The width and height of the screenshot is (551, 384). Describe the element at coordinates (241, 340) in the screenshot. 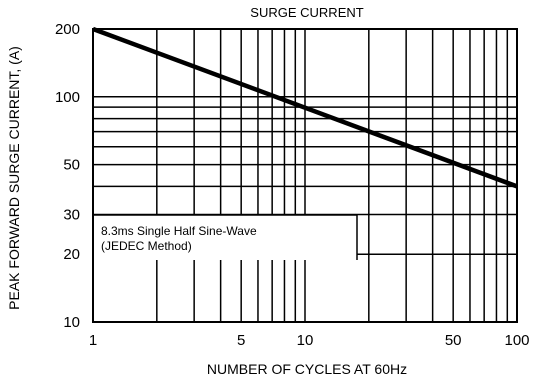

I see `x-tick-label: 5` at that location.